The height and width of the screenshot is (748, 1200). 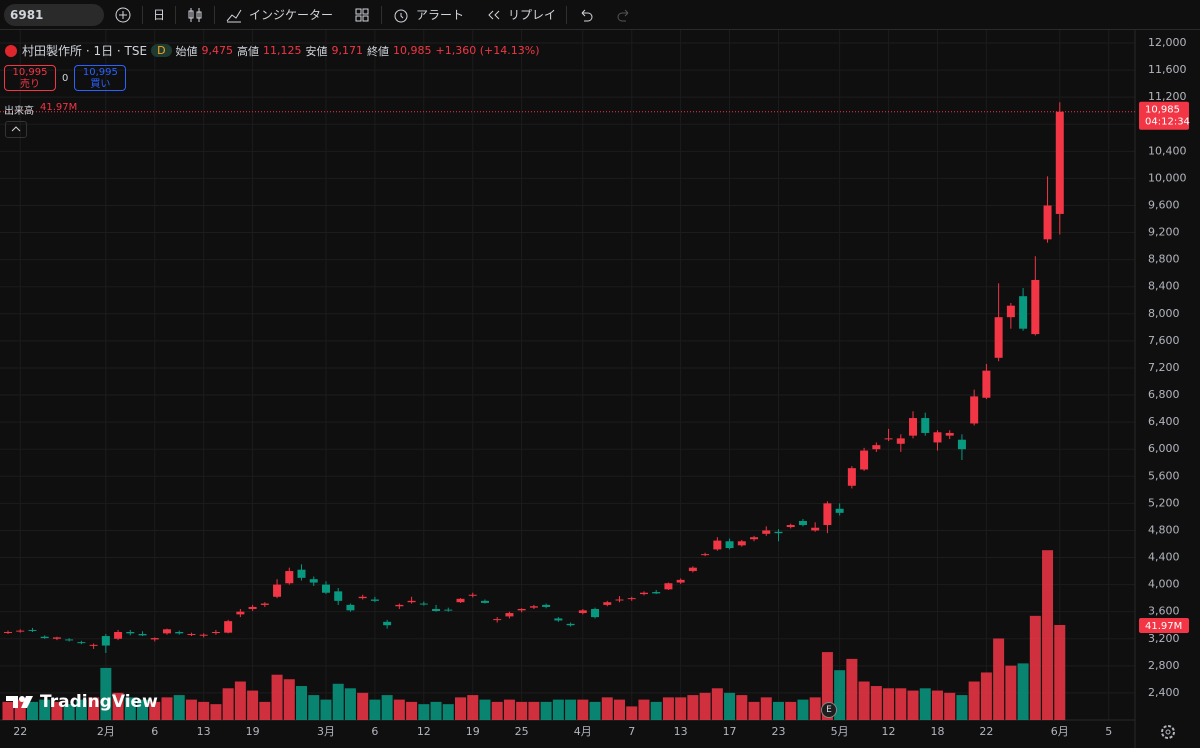 I want to click on y-tick-label: 6,000, so click(x=1164, y=448).